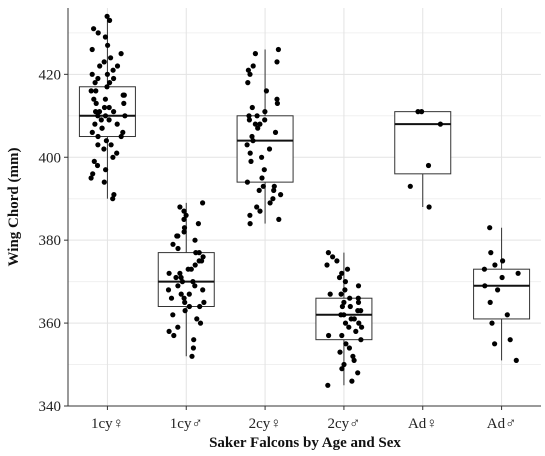 This screenshot has width=545, height=456. I want to click on x-tick-label: Ad♀, so click(423, 424).